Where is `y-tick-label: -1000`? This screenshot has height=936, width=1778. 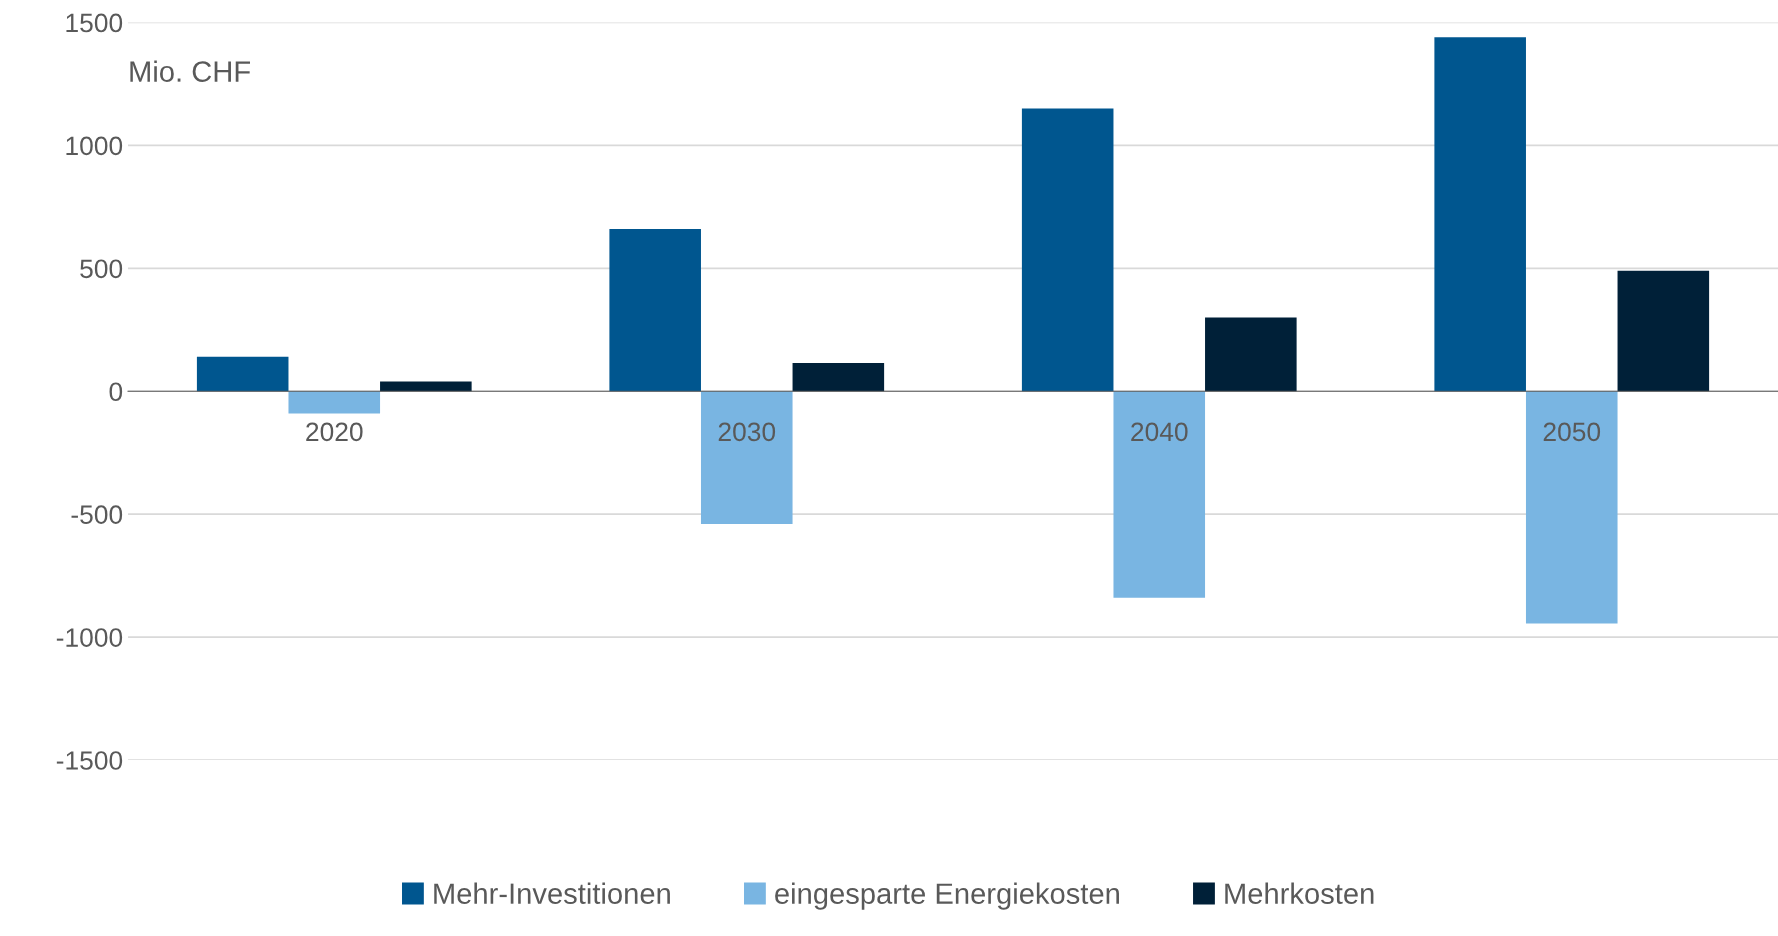 y-tick-label: -1000 is located at coordinates (89, 637).